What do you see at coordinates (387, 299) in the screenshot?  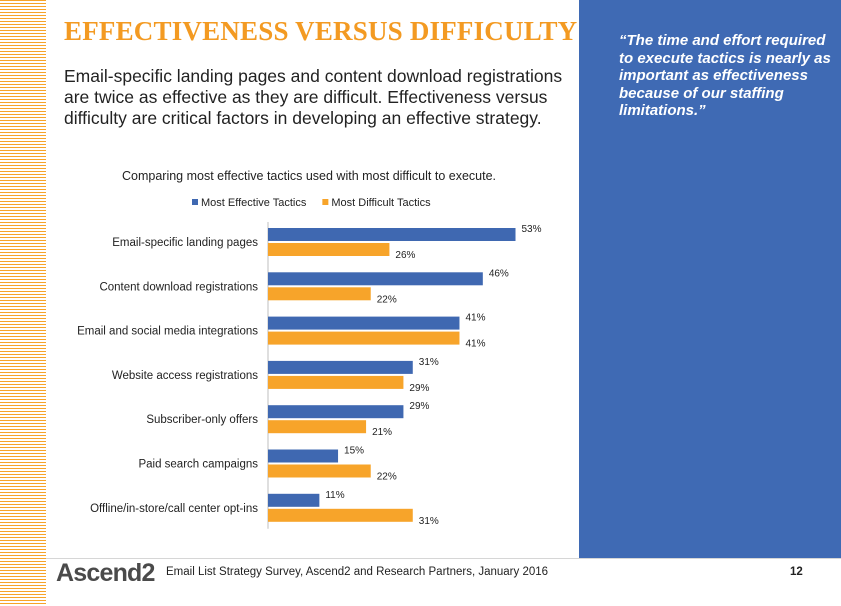 I see `data-label-1-1: 22%` at bounding box center [387, 299].